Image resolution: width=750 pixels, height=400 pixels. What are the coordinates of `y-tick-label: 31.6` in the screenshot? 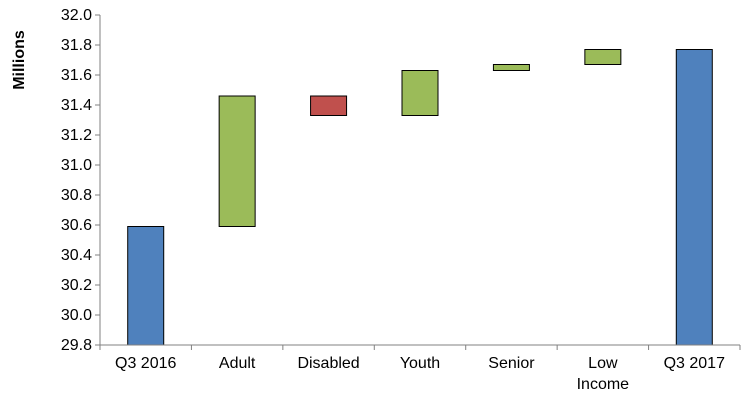 It's located at (76, 75).